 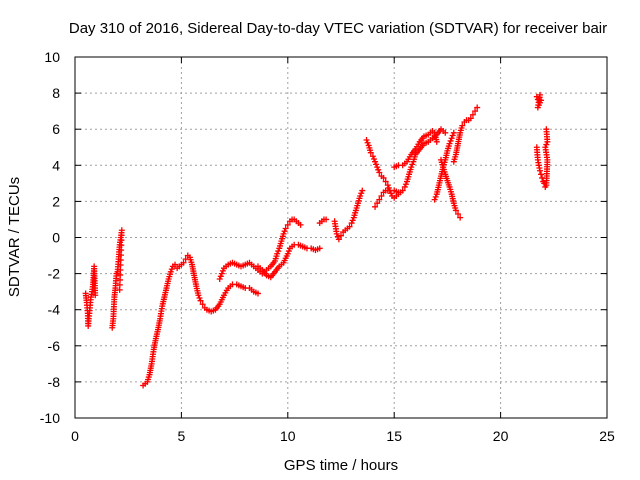 I want to click on x-axis-label: GPS time / hours, so click(x=341, y=465).